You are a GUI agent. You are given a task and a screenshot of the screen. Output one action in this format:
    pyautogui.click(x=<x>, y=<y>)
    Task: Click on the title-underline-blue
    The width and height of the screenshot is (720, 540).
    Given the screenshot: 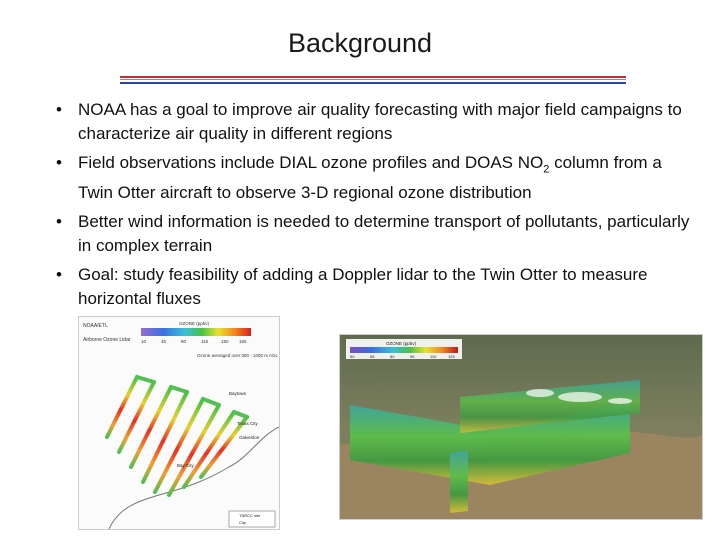 What is the action you would take?
    pyautogui.click(x=373, y=83)
    